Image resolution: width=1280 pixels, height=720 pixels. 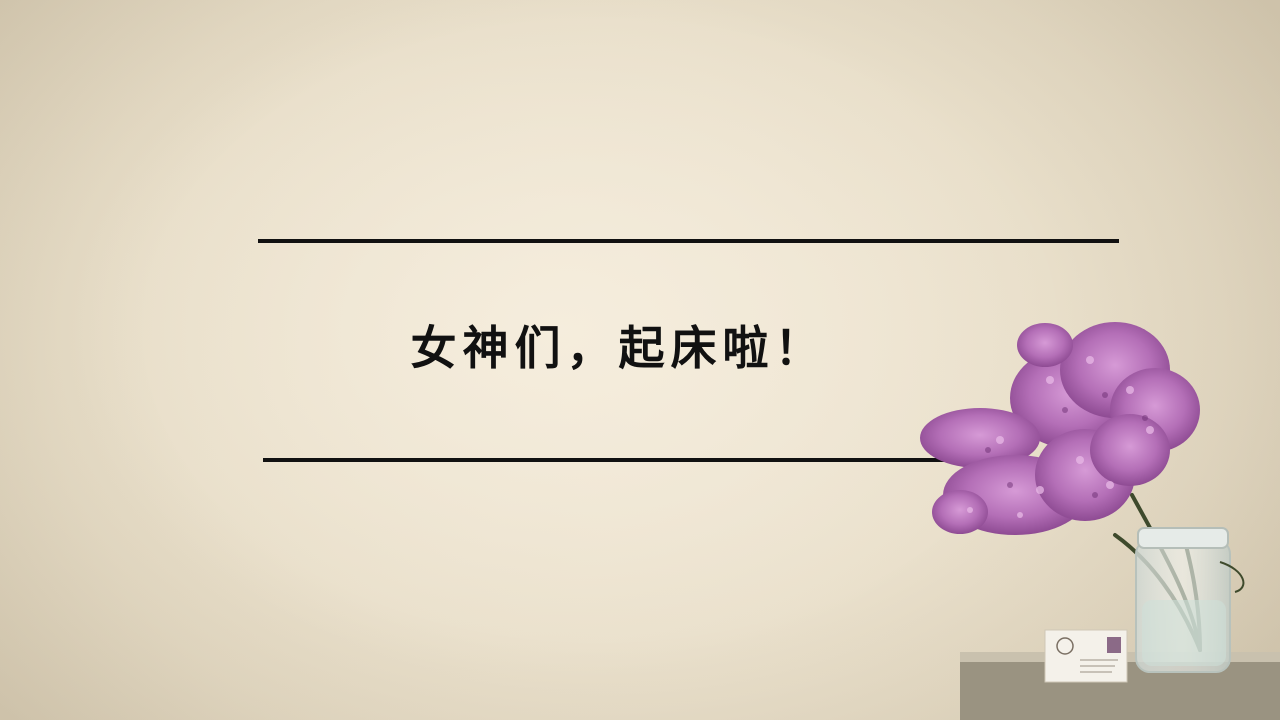 I want to click on top-divider-line, so click(x=688, y=241).